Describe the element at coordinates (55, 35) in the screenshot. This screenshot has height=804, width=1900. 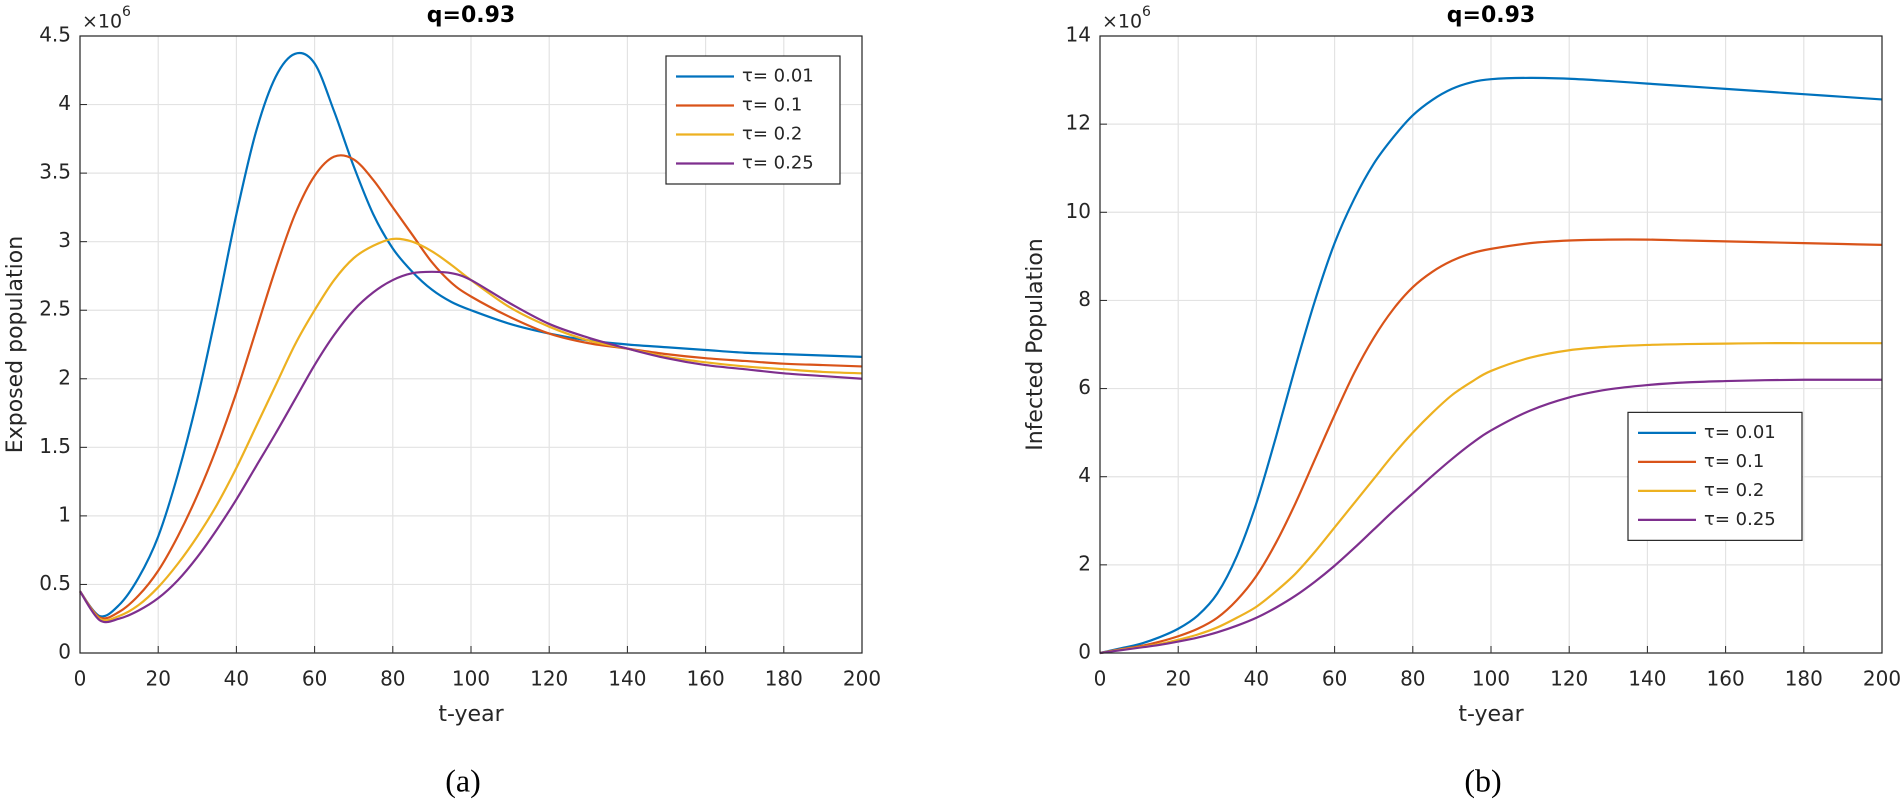
I see `y-tick-label: 4.5` at that location.